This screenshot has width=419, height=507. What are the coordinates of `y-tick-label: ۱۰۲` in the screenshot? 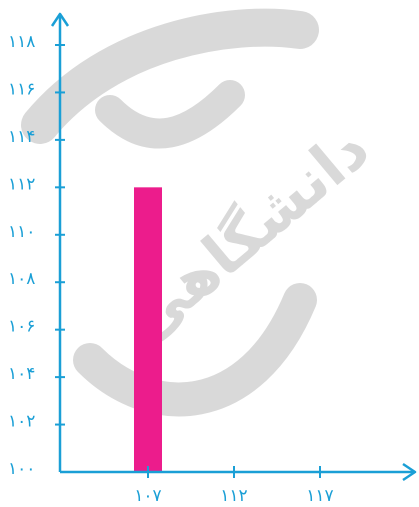 It's located at (21, 422).